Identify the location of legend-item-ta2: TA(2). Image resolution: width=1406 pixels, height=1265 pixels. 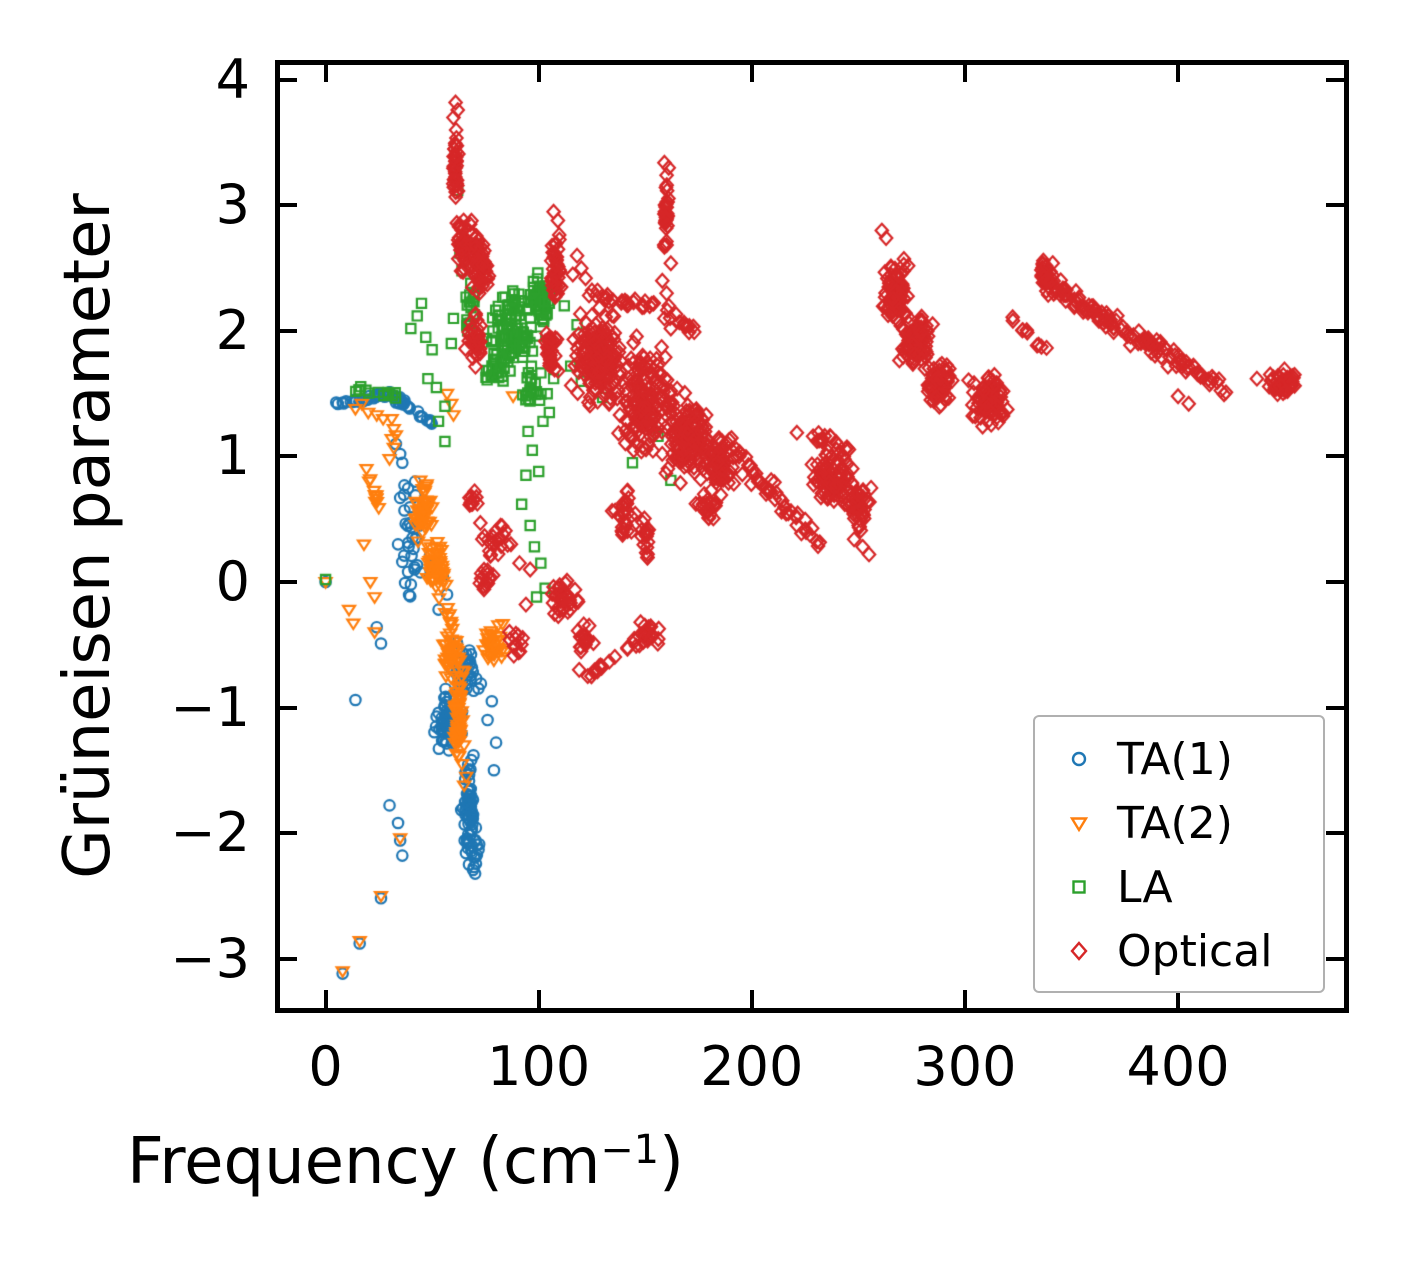
(1179, 823).